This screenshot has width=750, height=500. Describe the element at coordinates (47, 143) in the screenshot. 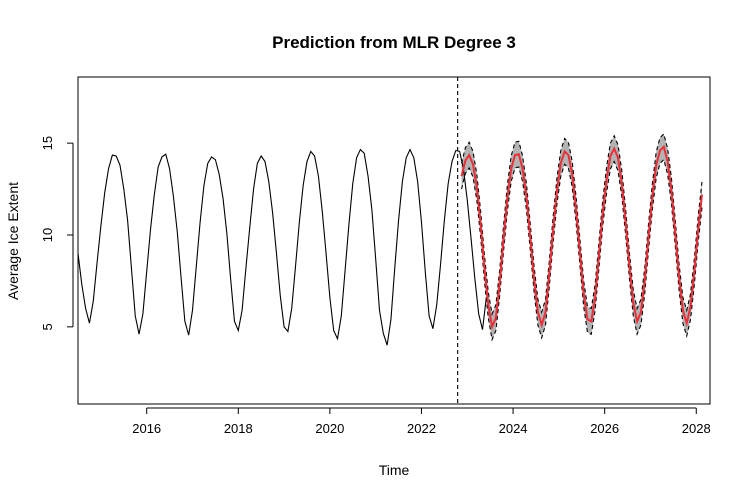

I see `y-tick-label: 15` at that location.